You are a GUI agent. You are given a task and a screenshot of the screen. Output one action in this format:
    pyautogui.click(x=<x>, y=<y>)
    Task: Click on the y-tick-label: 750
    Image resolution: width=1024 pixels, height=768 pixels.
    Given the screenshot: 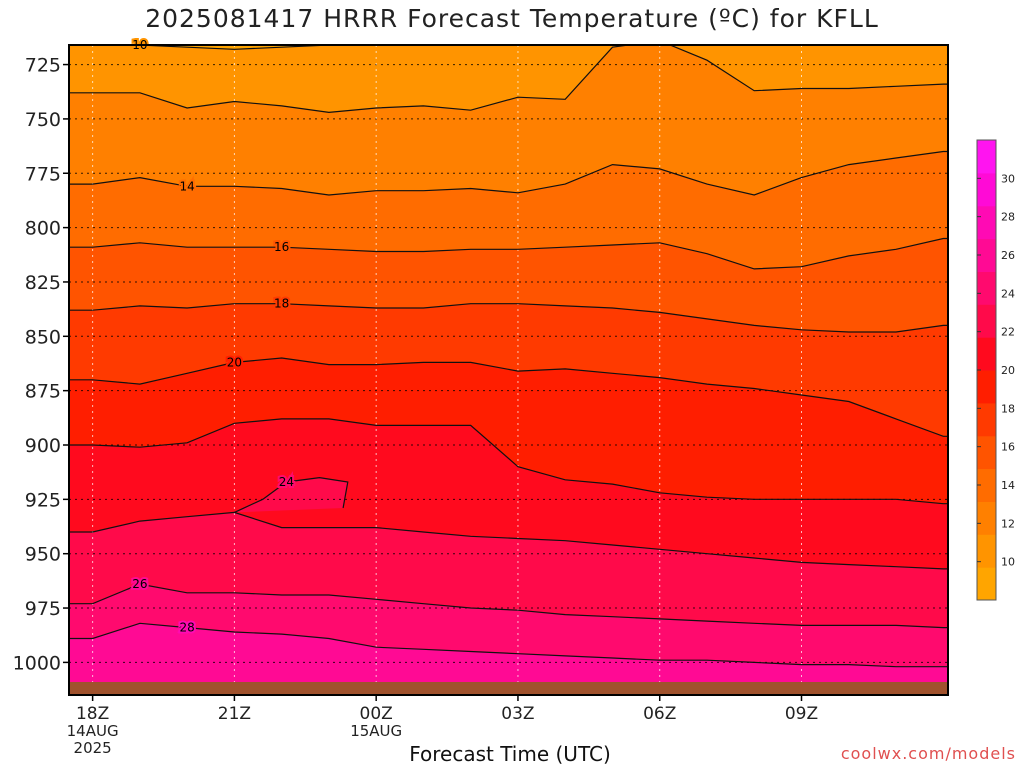 What is the action you would take?
    pyautogui.click(x=43, y=120)
    